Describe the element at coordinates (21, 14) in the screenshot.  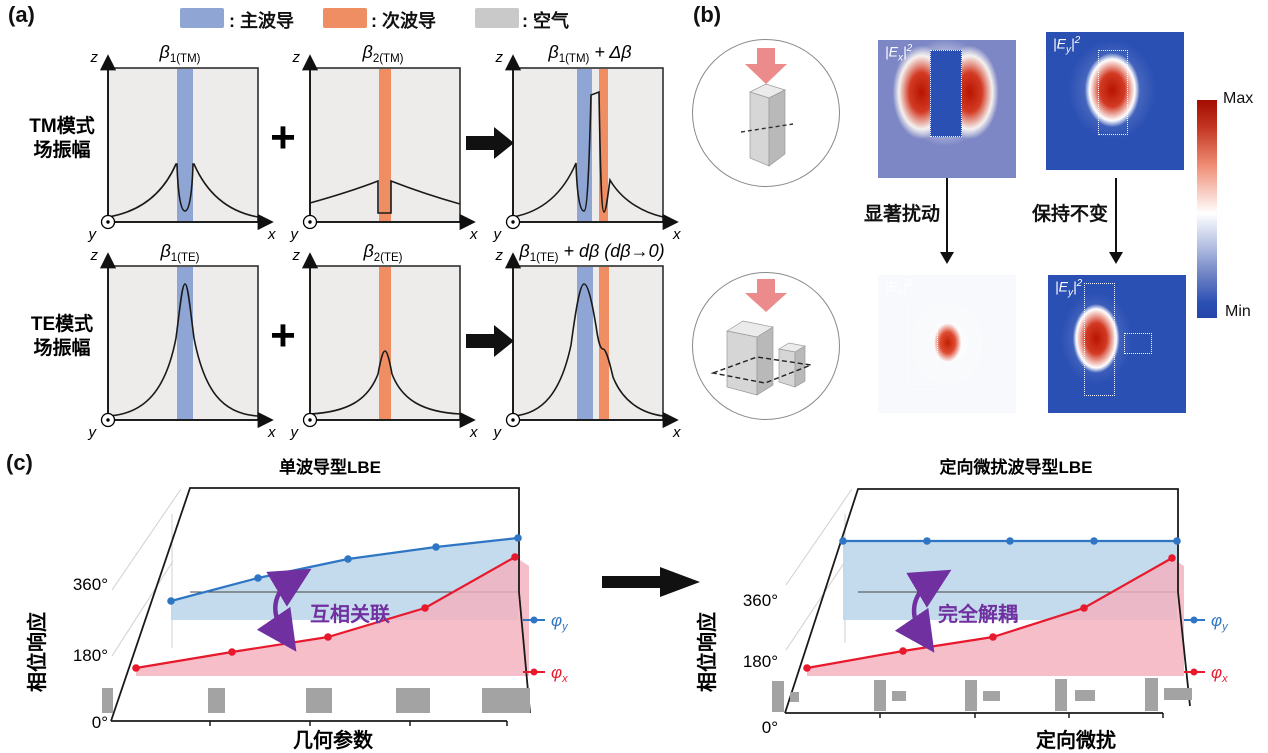
I see `panel-a-label: (a)` at that location.